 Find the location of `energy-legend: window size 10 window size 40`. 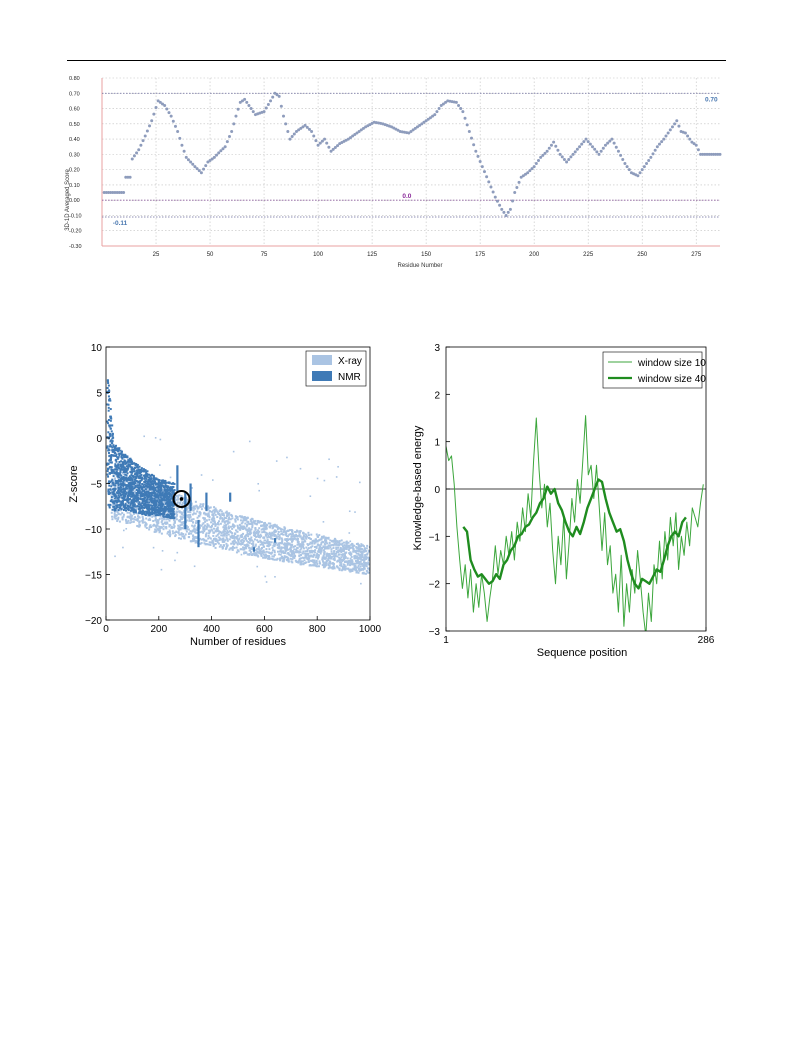

energy-legend: window size 10 window size 40 is located at coordinates (654, 370).